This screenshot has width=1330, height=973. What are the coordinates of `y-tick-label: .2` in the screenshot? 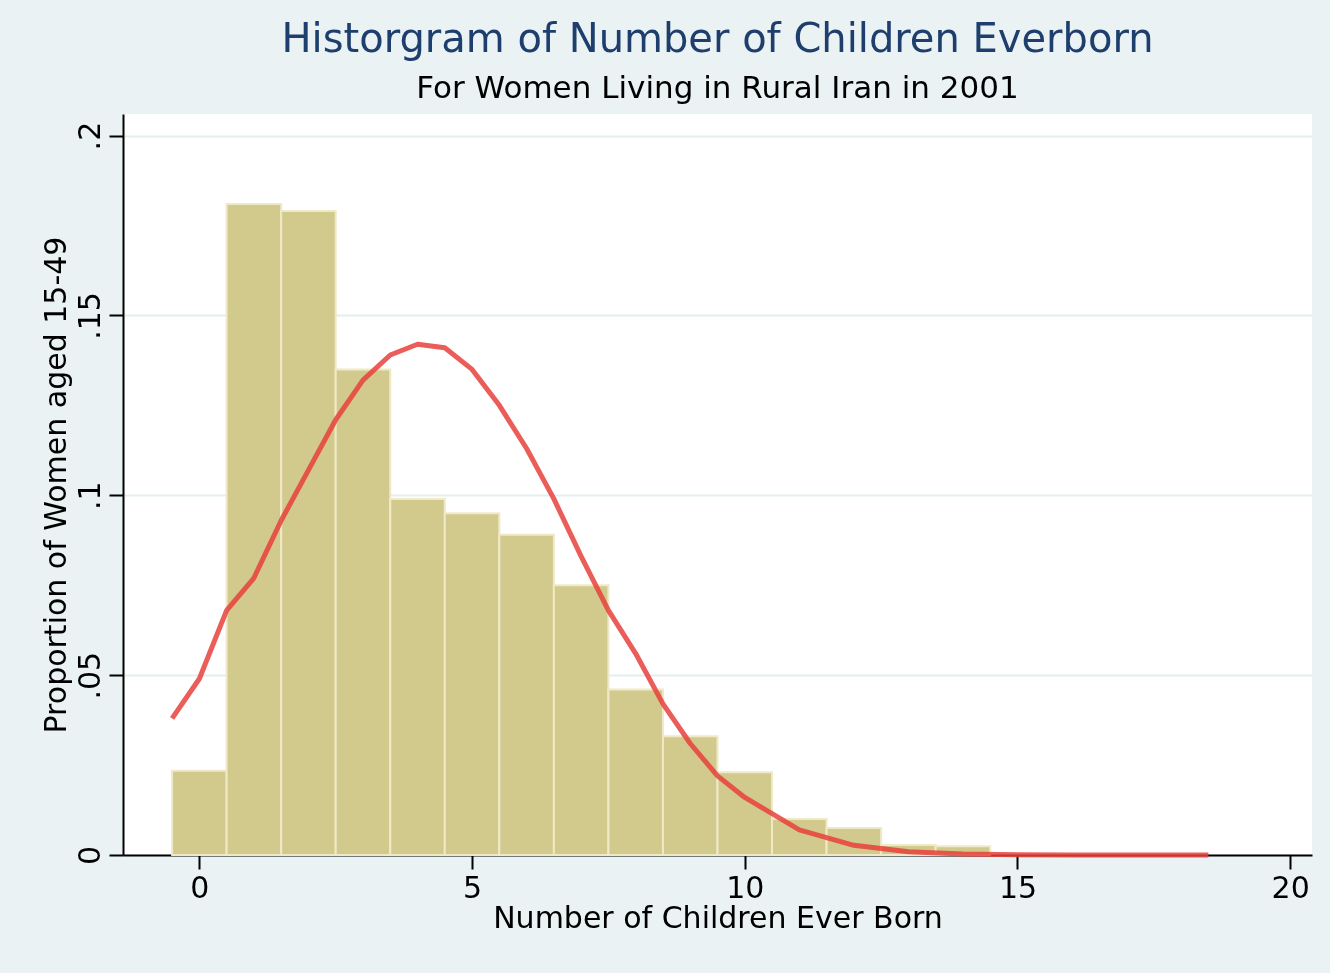 It's located at (89, 136).